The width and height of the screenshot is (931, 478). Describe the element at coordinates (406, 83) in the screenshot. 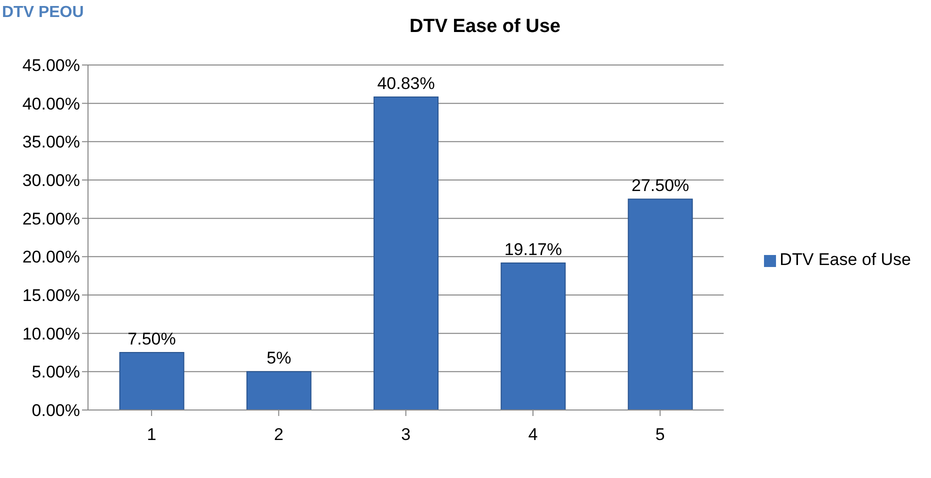

I see `data-label: 40.83%` at that location.